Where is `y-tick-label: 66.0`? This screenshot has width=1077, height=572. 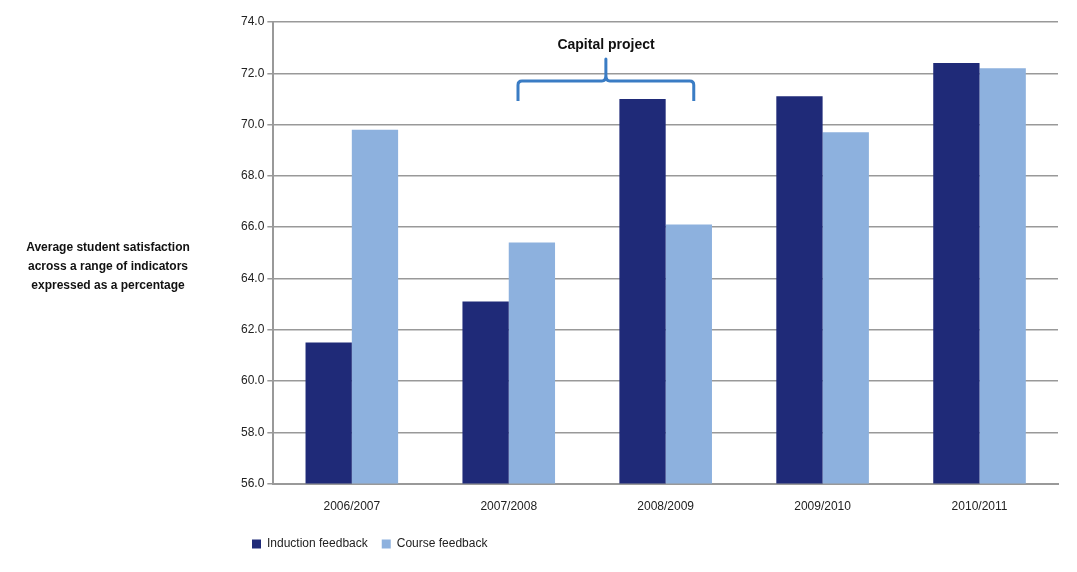
y-tick-label: 66.0 is located at coordinates (253, 226).